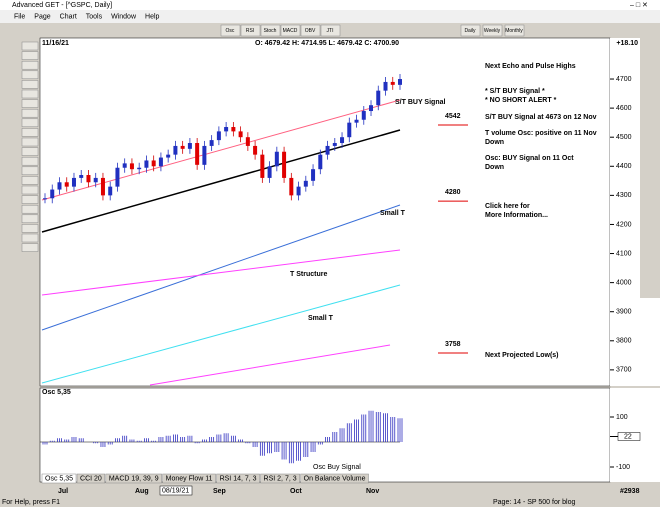 The height and width of the screenshot is (507, 660). I want to click on y-tick-label: 4700, so click(624, 79).